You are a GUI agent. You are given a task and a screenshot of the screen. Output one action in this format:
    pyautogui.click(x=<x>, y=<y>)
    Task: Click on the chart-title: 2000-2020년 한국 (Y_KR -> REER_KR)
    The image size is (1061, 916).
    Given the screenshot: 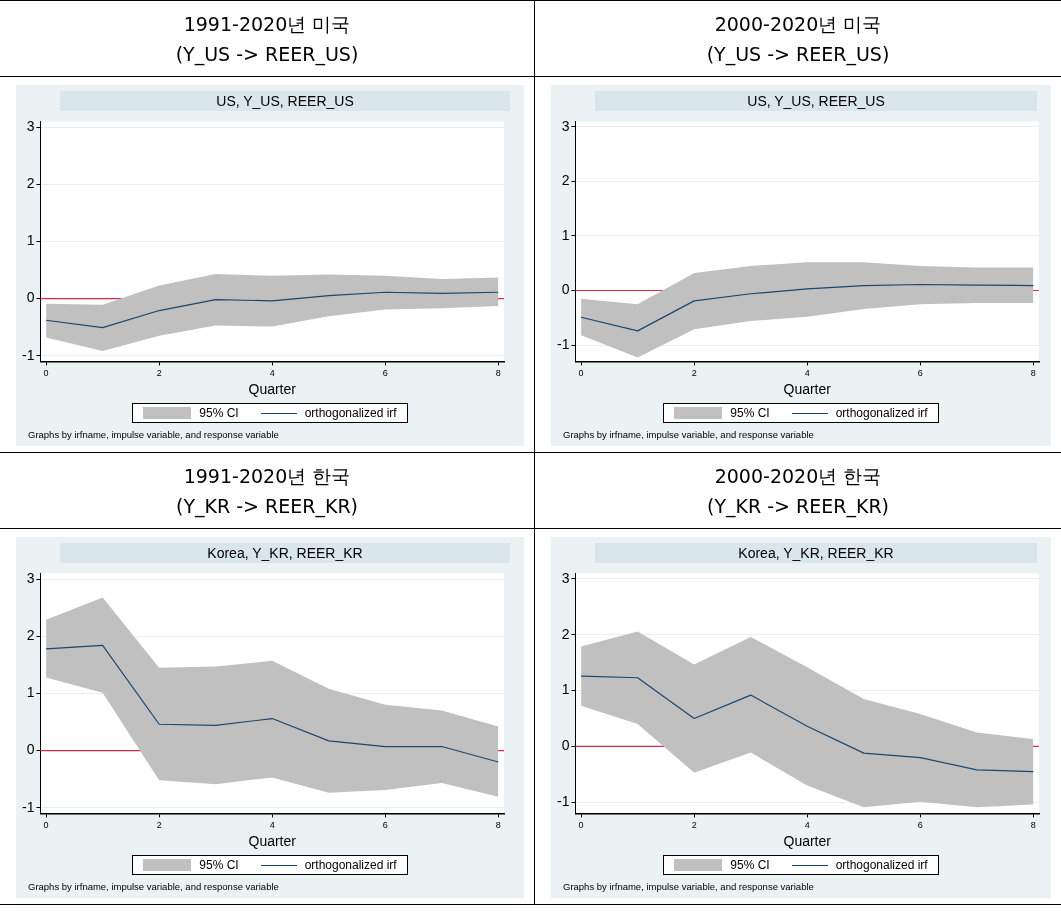 What is the action you would take?
    pyautogui.click(x=798, y=491)
    